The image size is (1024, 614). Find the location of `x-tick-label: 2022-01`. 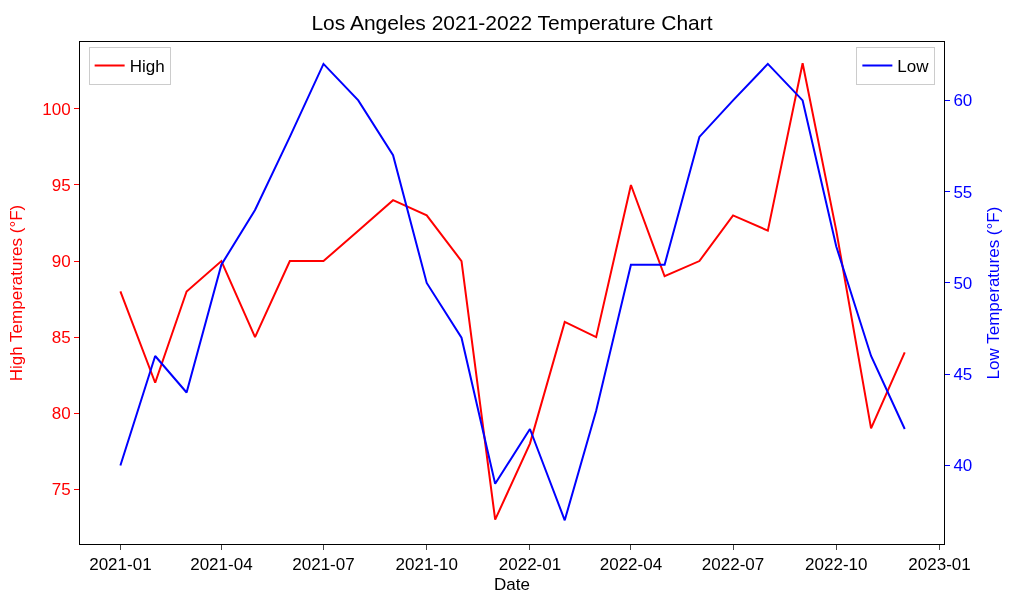

x-tick-label: 2022-01 is located at coordinates (530, 565).